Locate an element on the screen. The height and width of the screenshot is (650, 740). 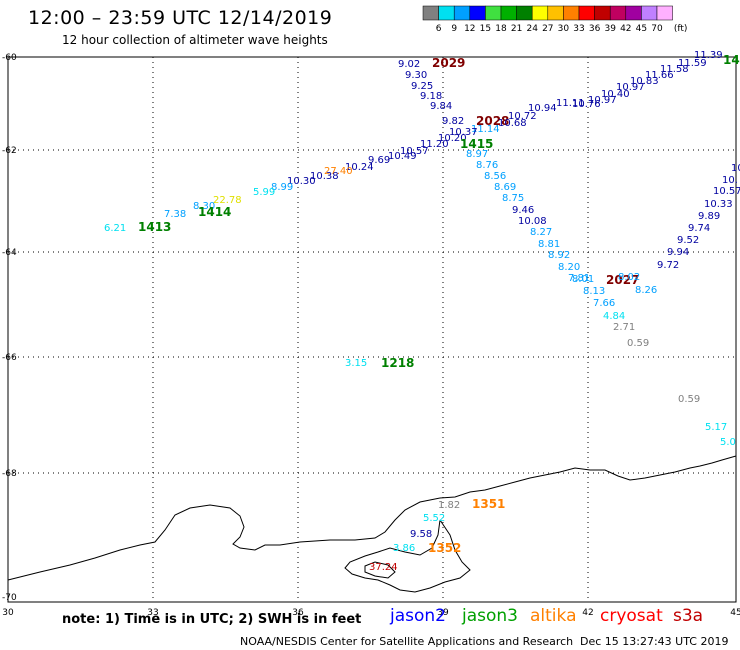
pass-time-label: 1413 is located at coordinates (154, 227).